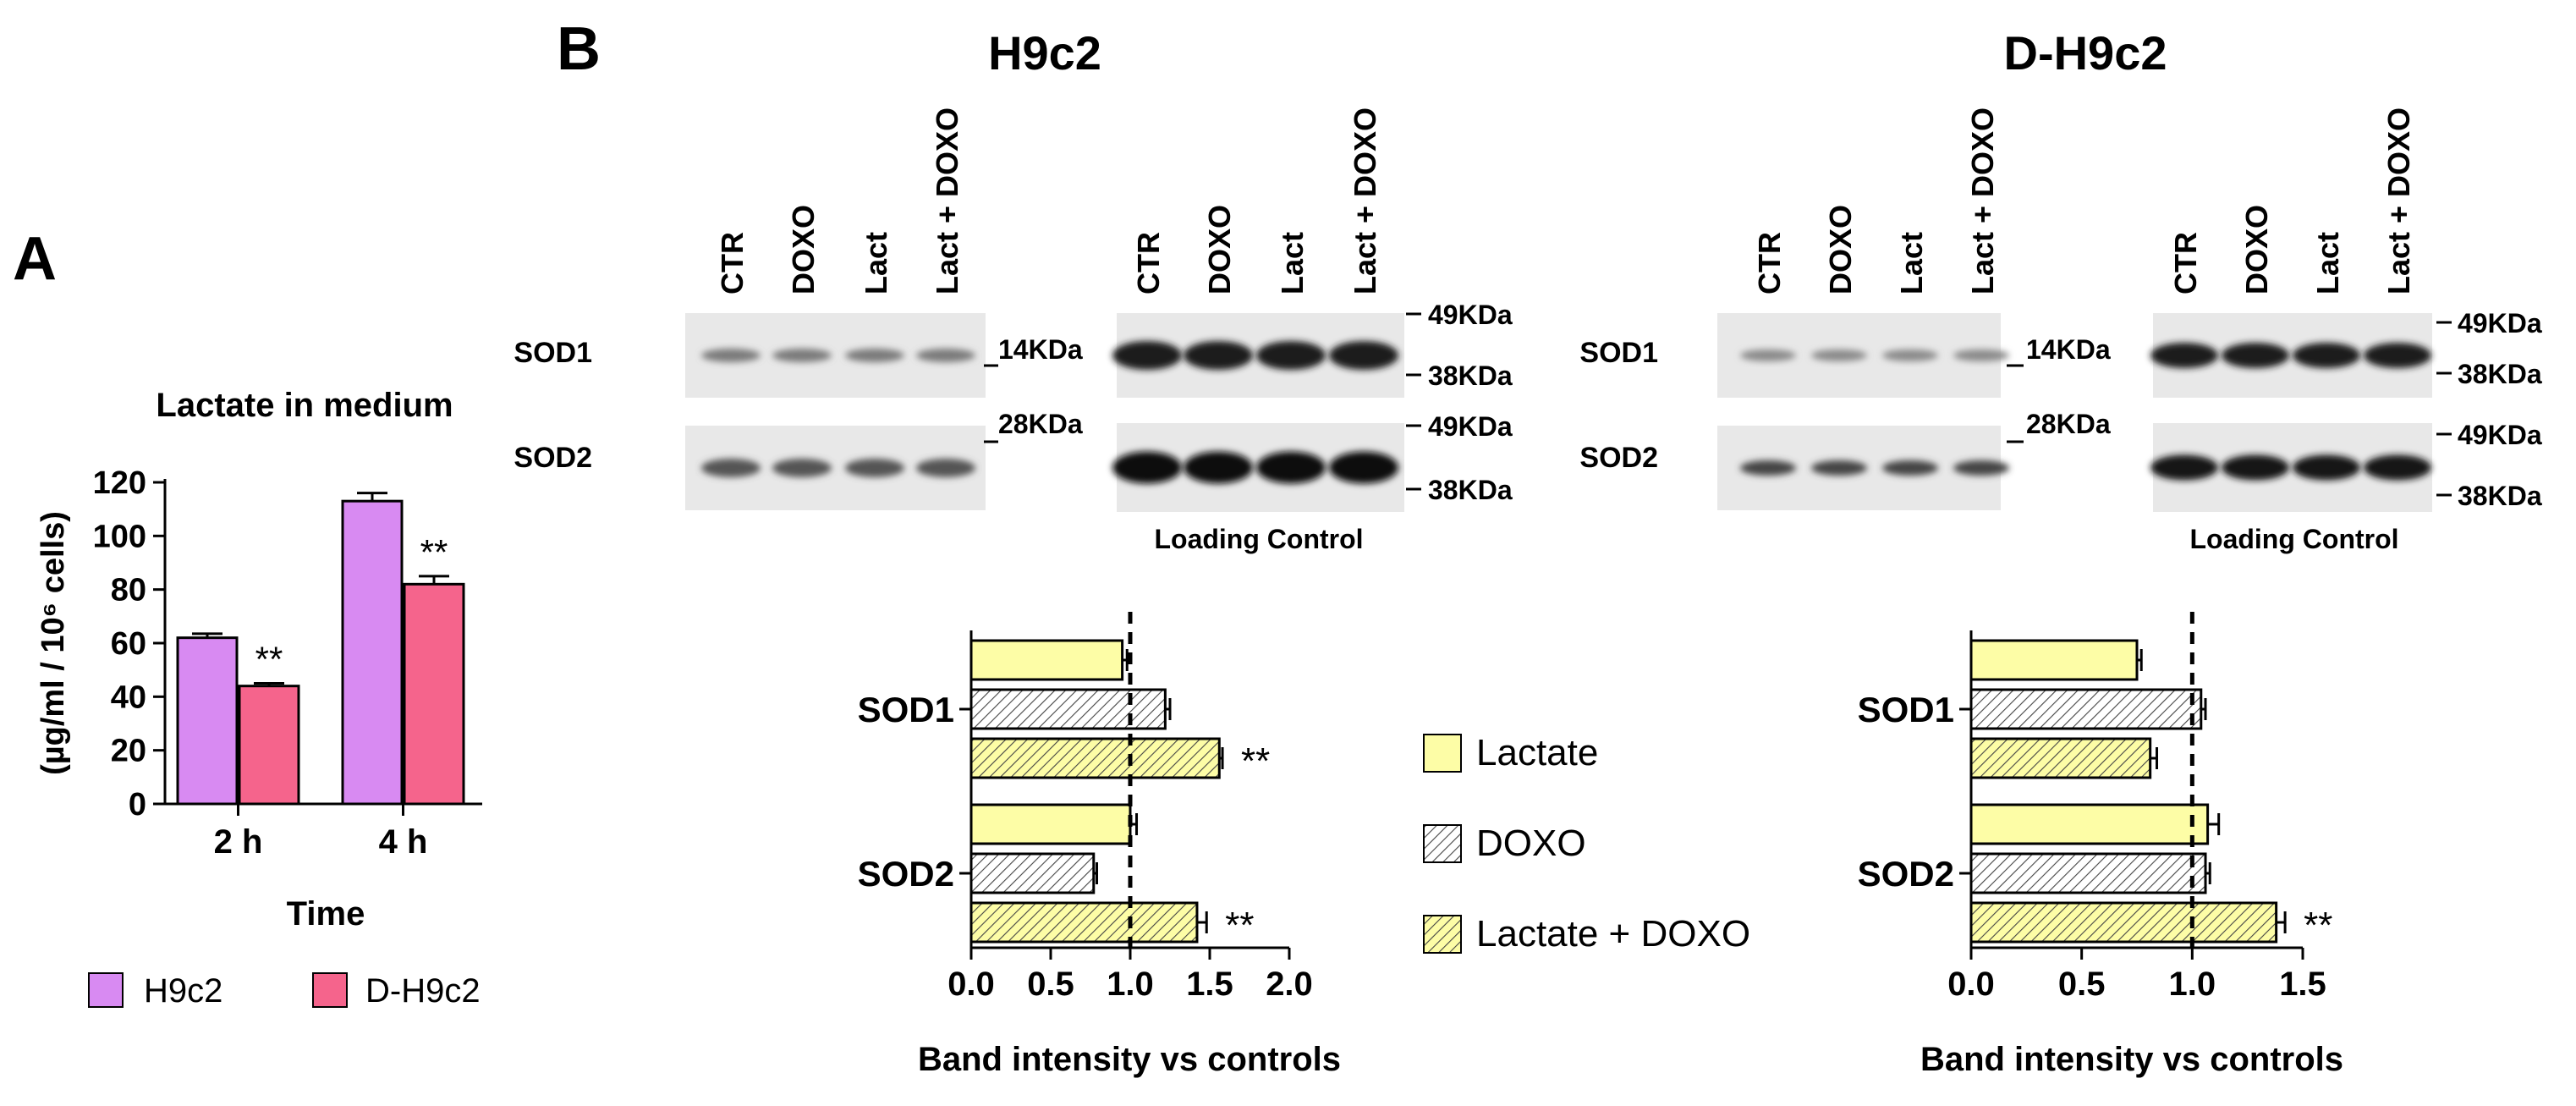  Describe the element at coordinates (138, 805) in the screenshot. I see `chart-a-ytick-label: 0` at that location.